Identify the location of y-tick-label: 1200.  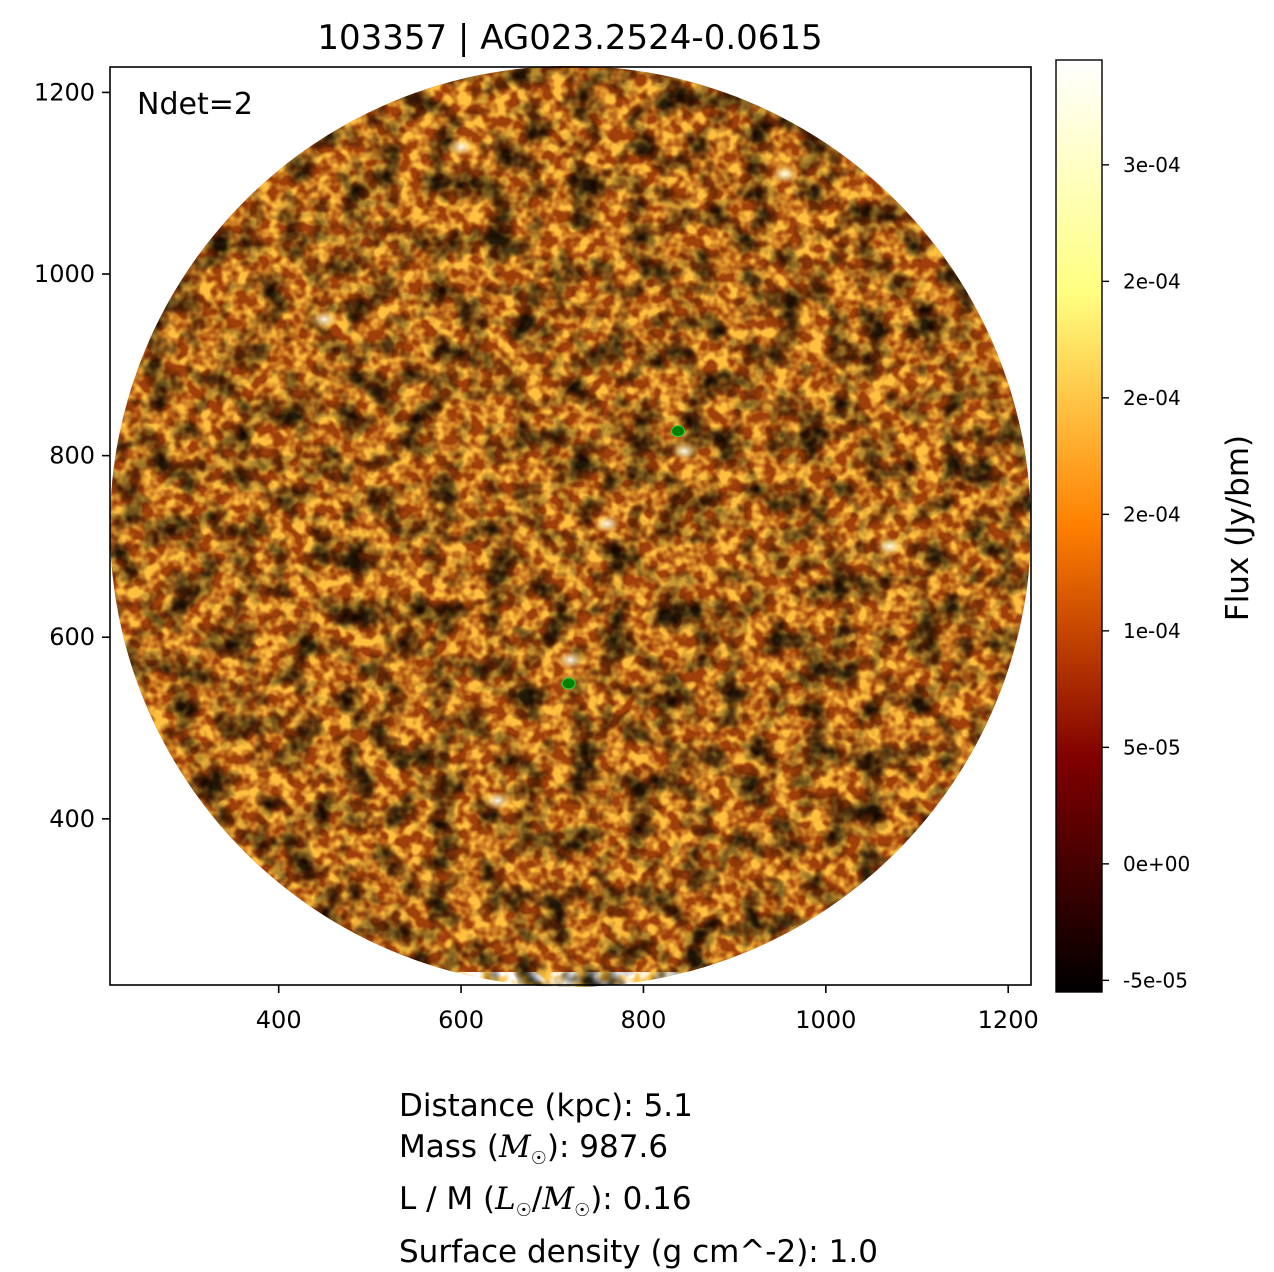
(64, 92).